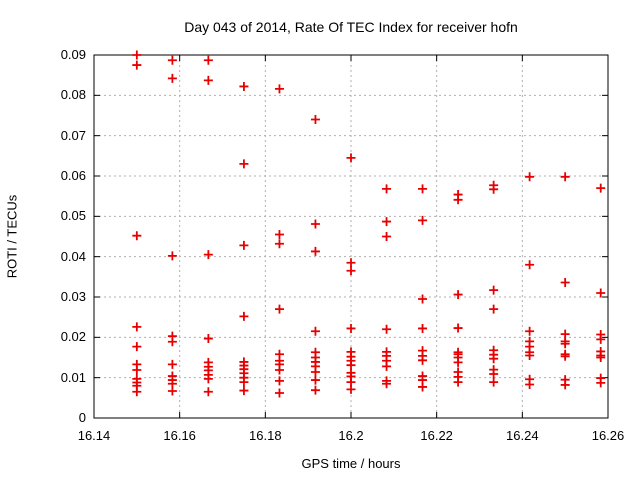 Image resolution: width=640 pixels, height=480 pixels. What do you see at coordinates (608, 435) in the screenshot?
I see `x-tick-label: 16.26` at bounding box center [608, 435].